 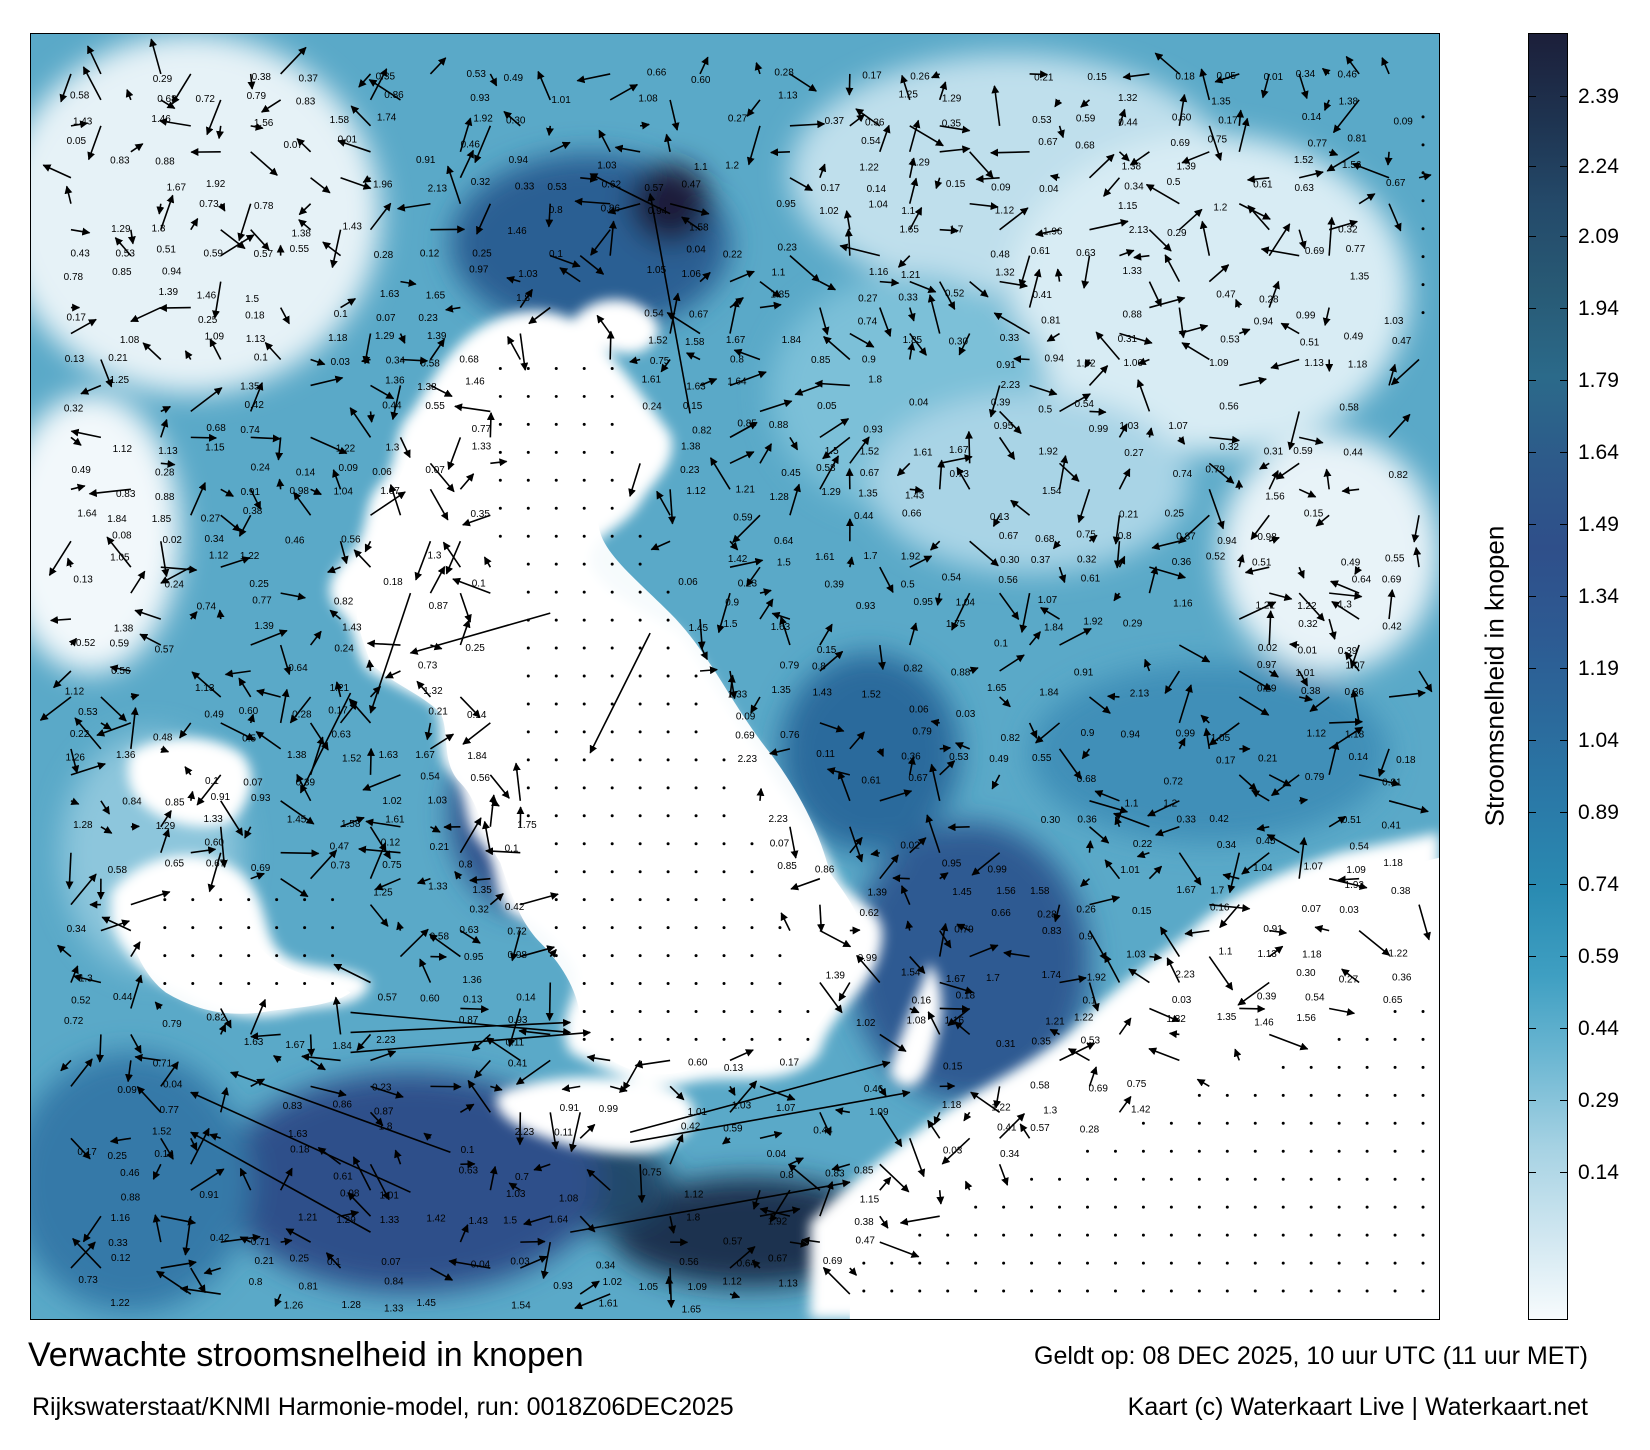 What do you see at coordinates (966, 995) in the screenshot?
I see `speed-label: 0.18` at bounding box center [966, 995].